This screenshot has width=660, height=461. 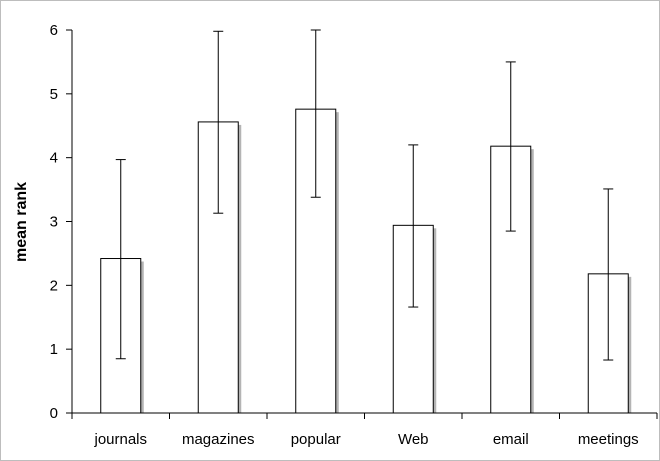 I want to click on y-tick-label-4: 4, so click(x=54, y=158).